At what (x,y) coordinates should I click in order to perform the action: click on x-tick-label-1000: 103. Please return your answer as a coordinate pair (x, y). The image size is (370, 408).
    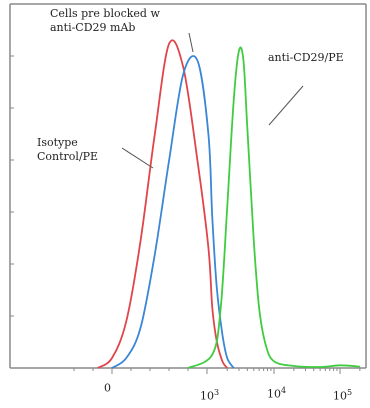
    Looking at the image, I should click on (210, 395).